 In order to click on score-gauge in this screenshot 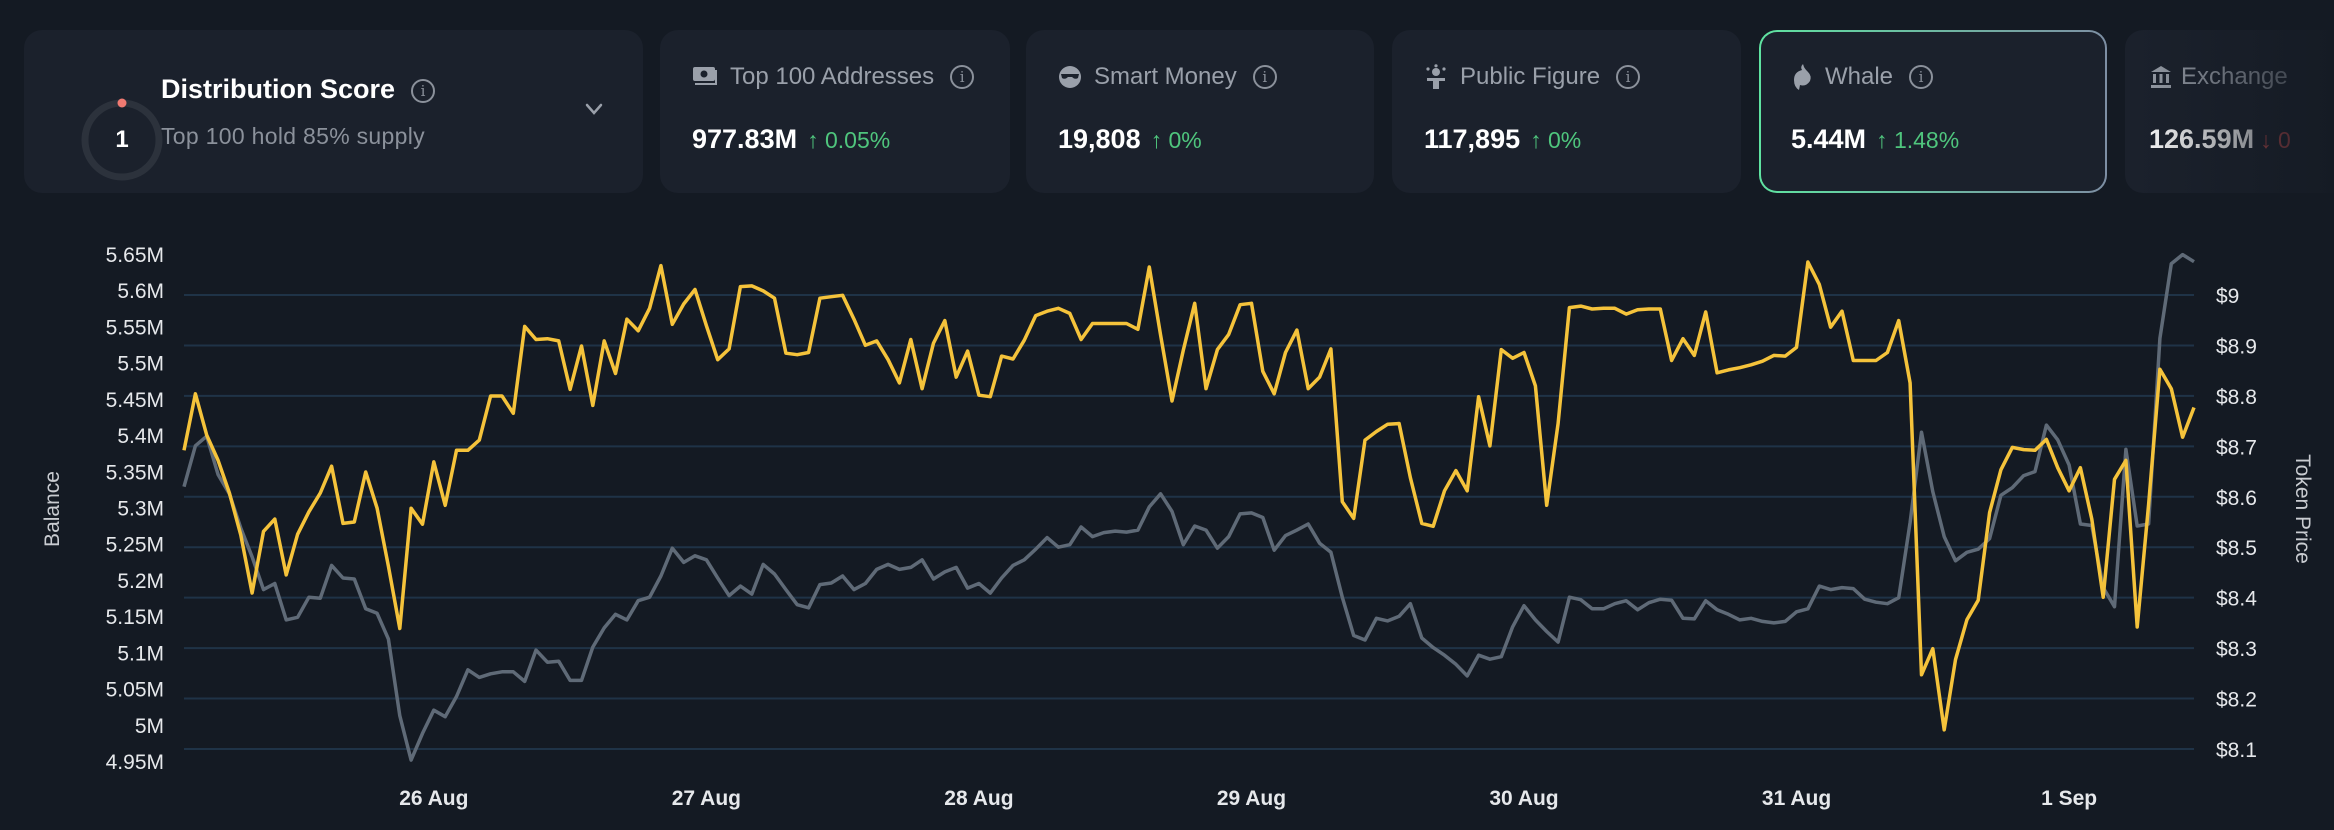, I will do `click(122, 139)`.